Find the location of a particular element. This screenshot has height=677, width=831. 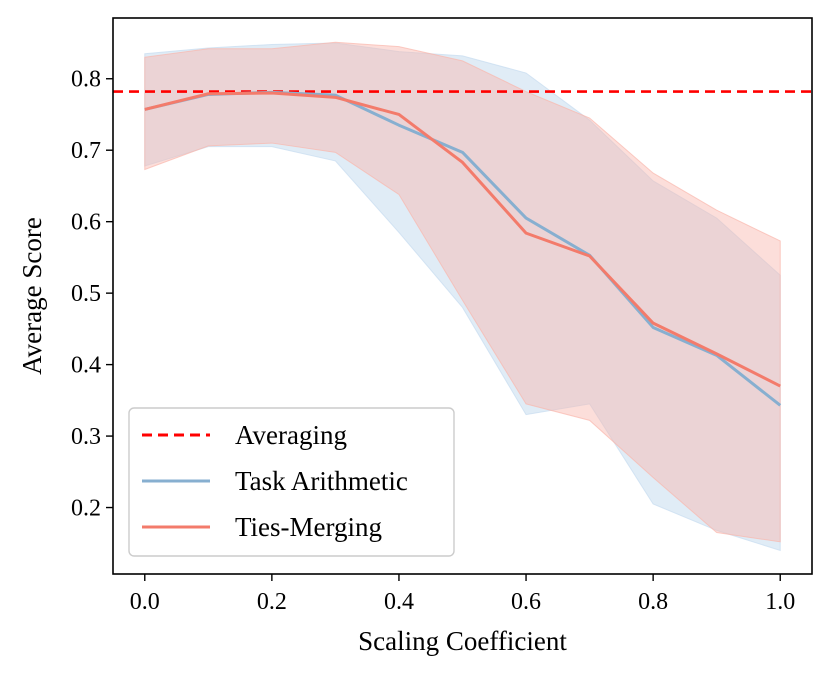

y-tick-label: 0.5 is located at coordinates (86, 294).